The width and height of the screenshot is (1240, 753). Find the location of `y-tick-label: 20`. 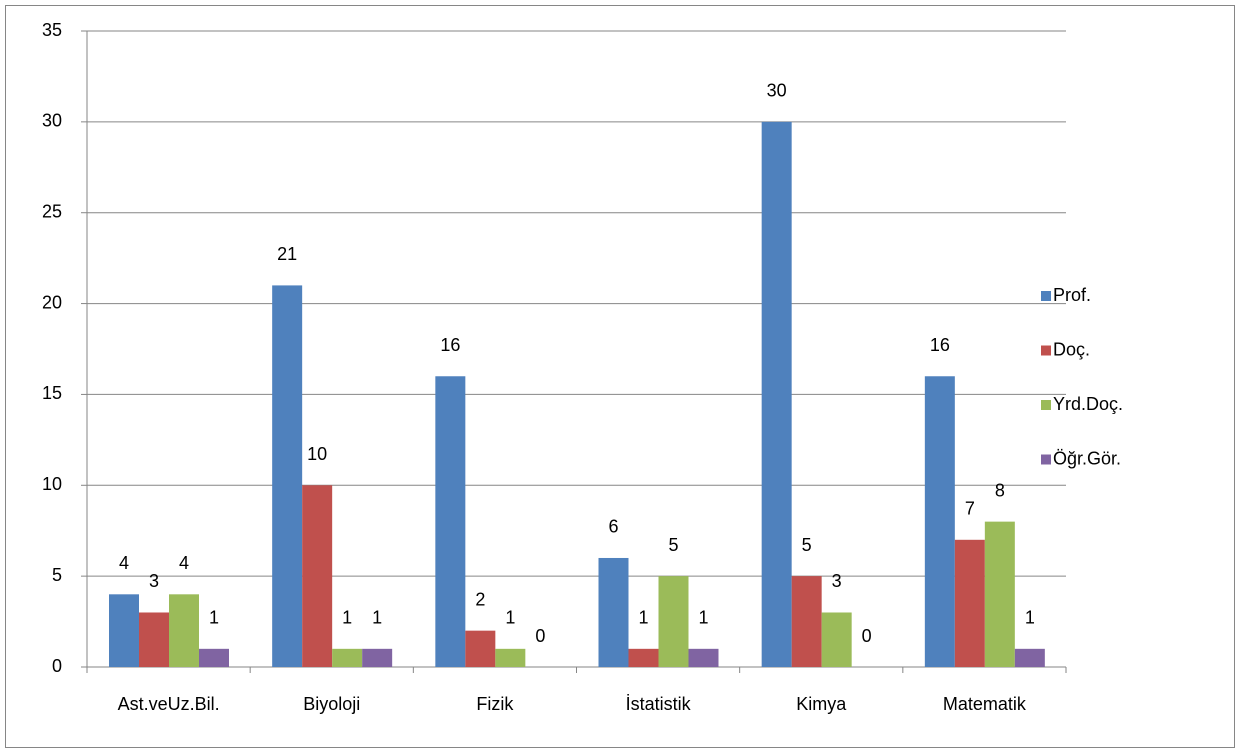

y-tick-label: 20 is located at coordinates (52, 302).